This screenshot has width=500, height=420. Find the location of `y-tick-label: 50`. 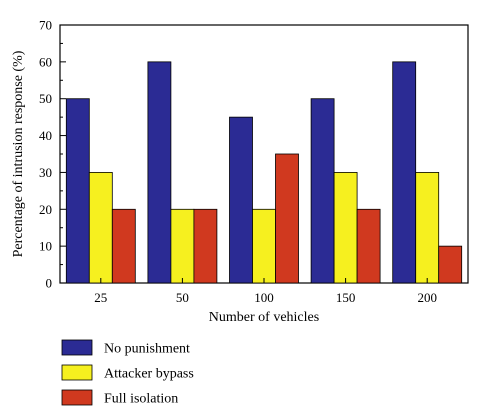

y-tick-label: 50 is located at coordinates (45, 98).